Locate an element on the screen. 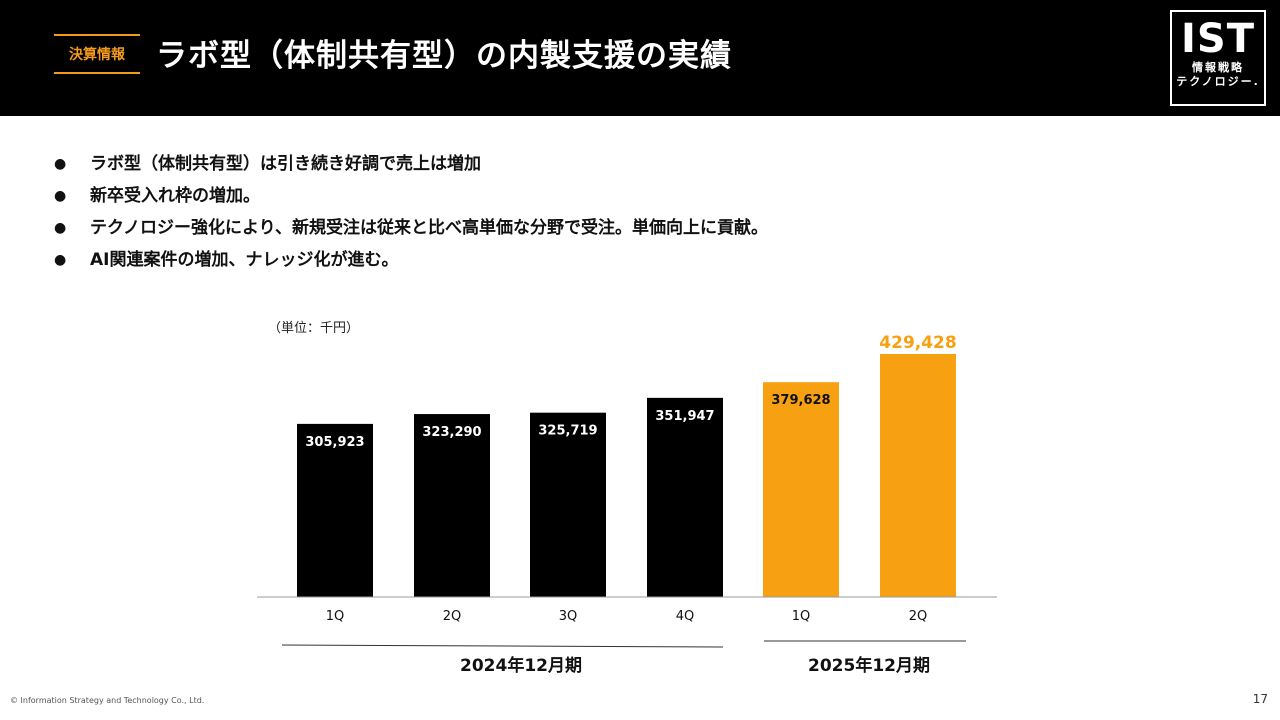  x-tick-label: 4Q is located at coordinates (685, 616).